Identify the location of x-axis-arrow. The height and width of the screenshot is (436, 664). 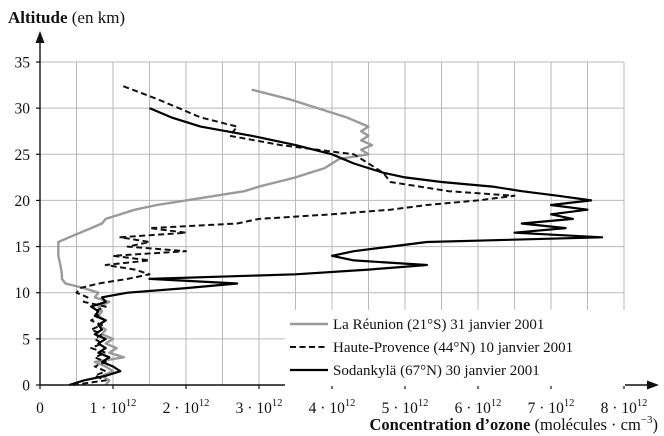
(653, 385).